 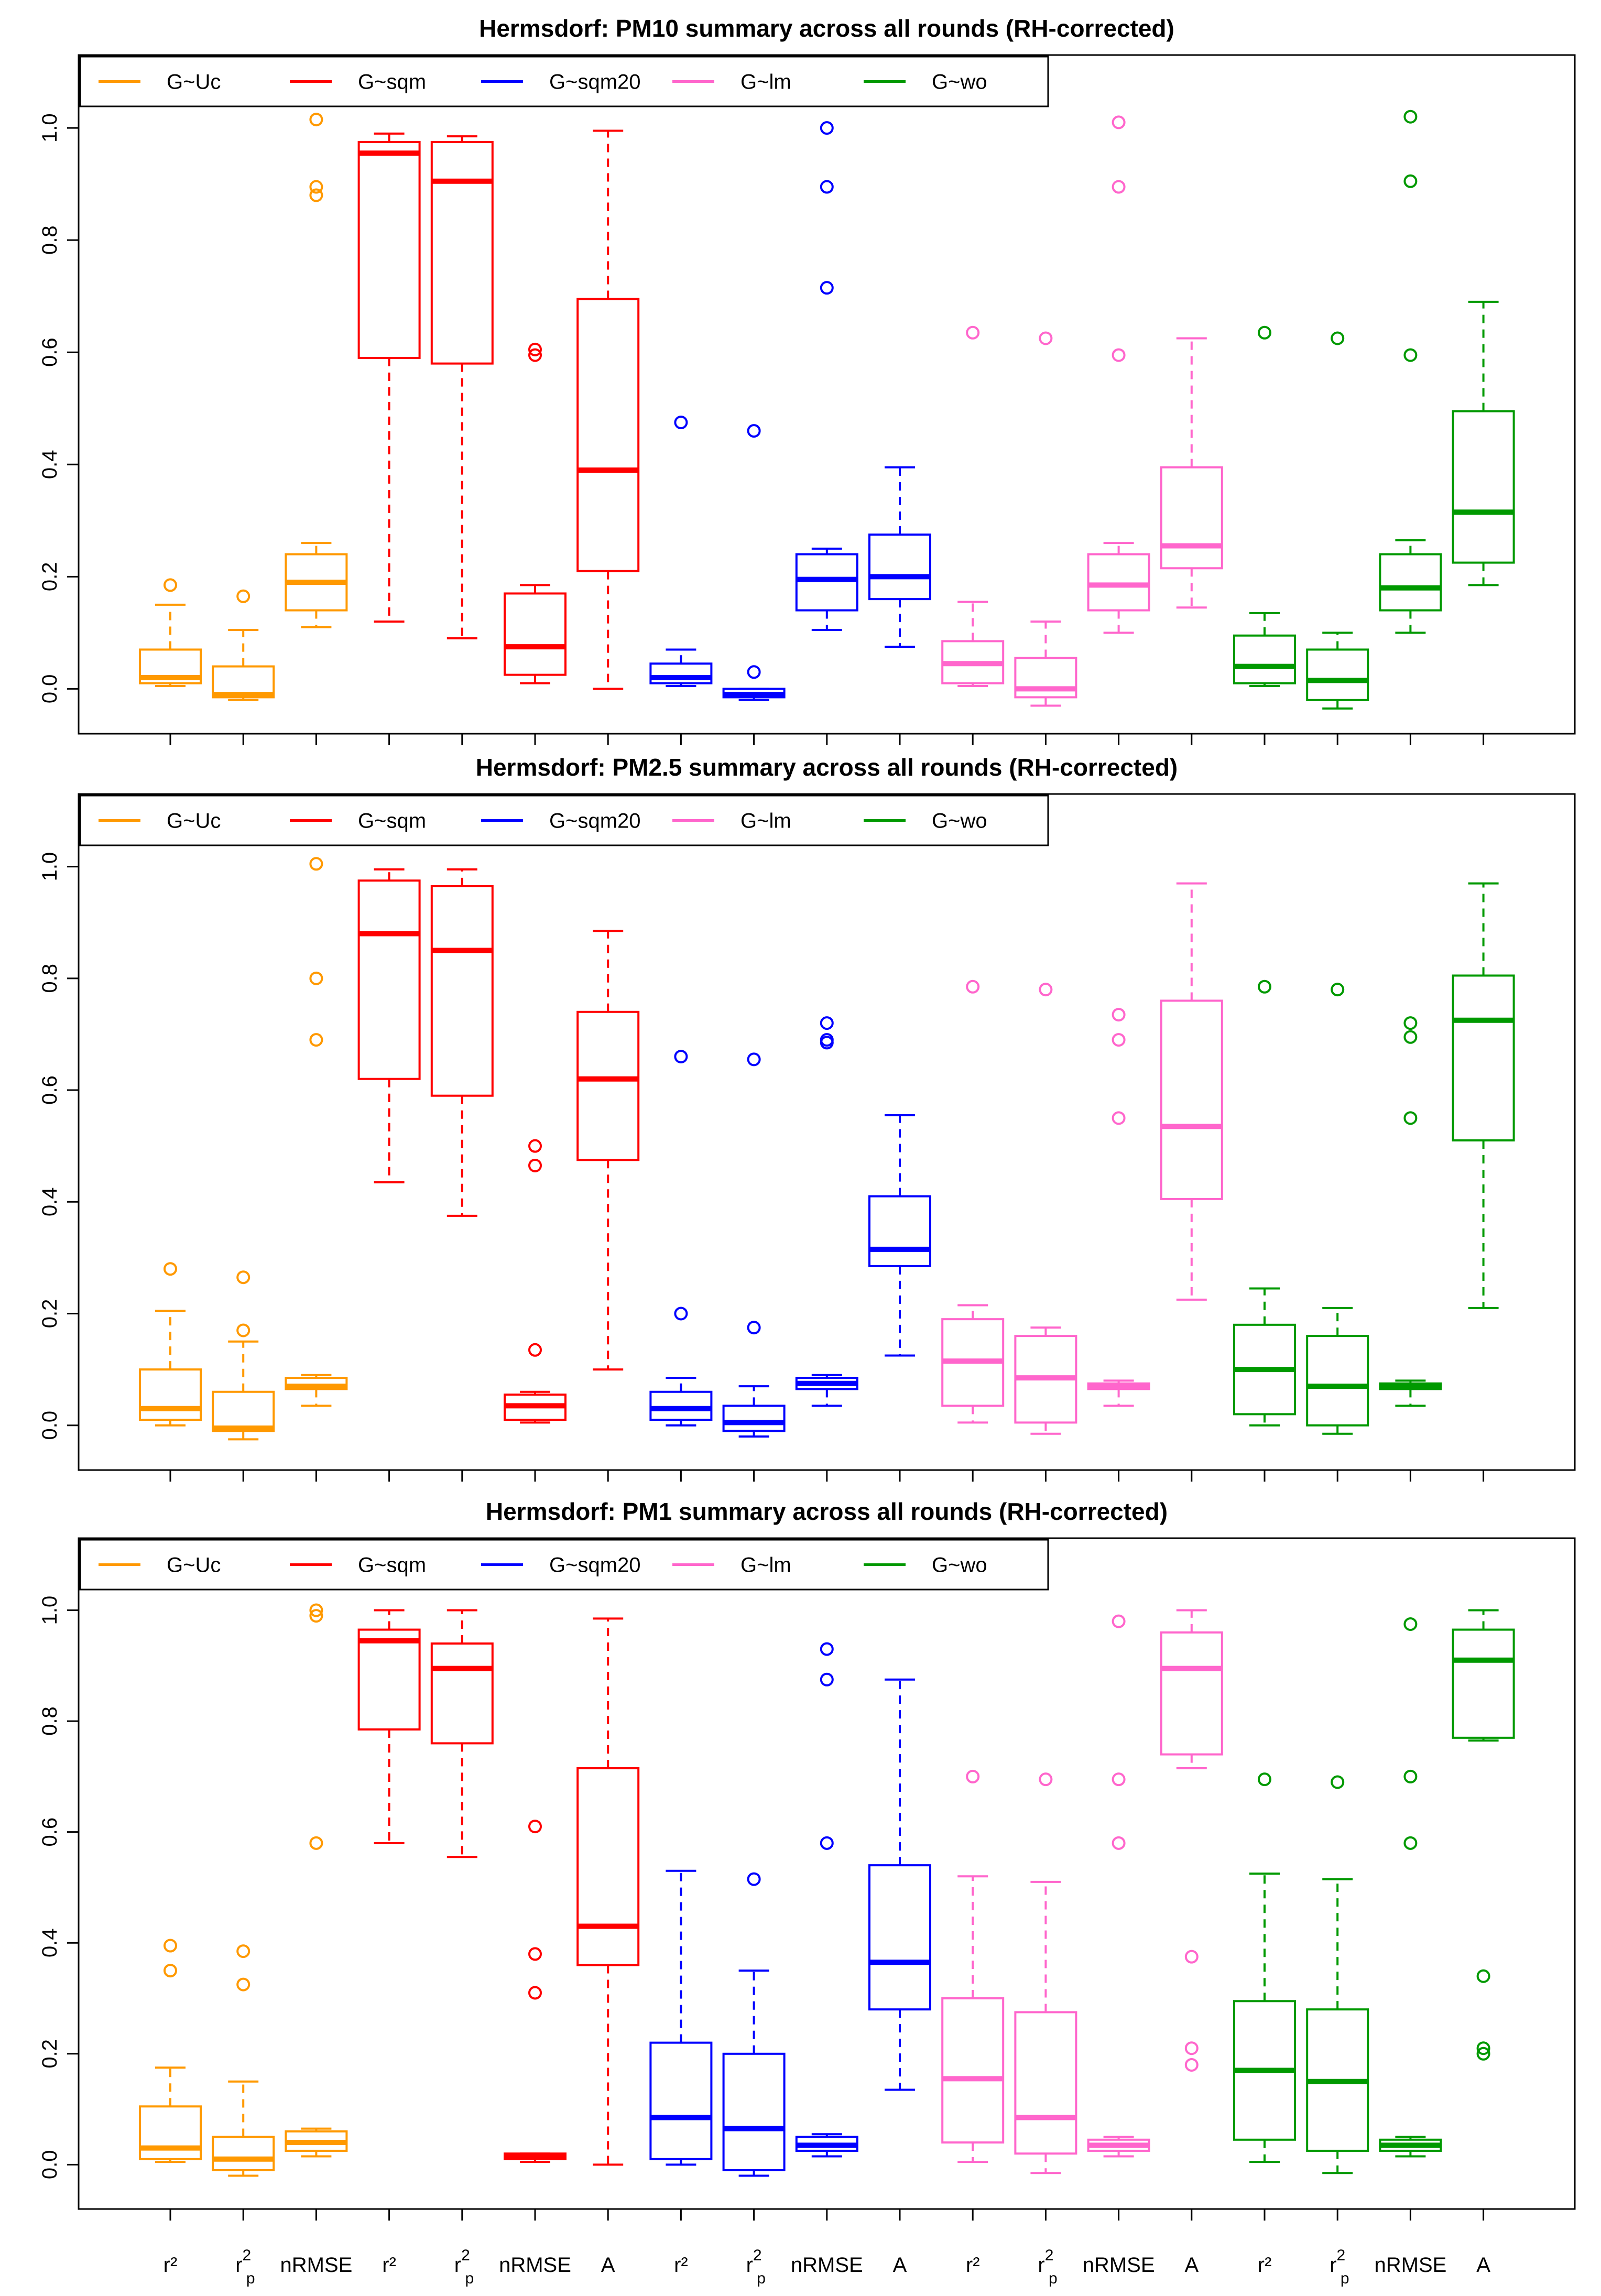 What do you see at coordinates (959, 83) in the screenshot?
I see `legend-label: G~wo` at bounding box center [959, 83].